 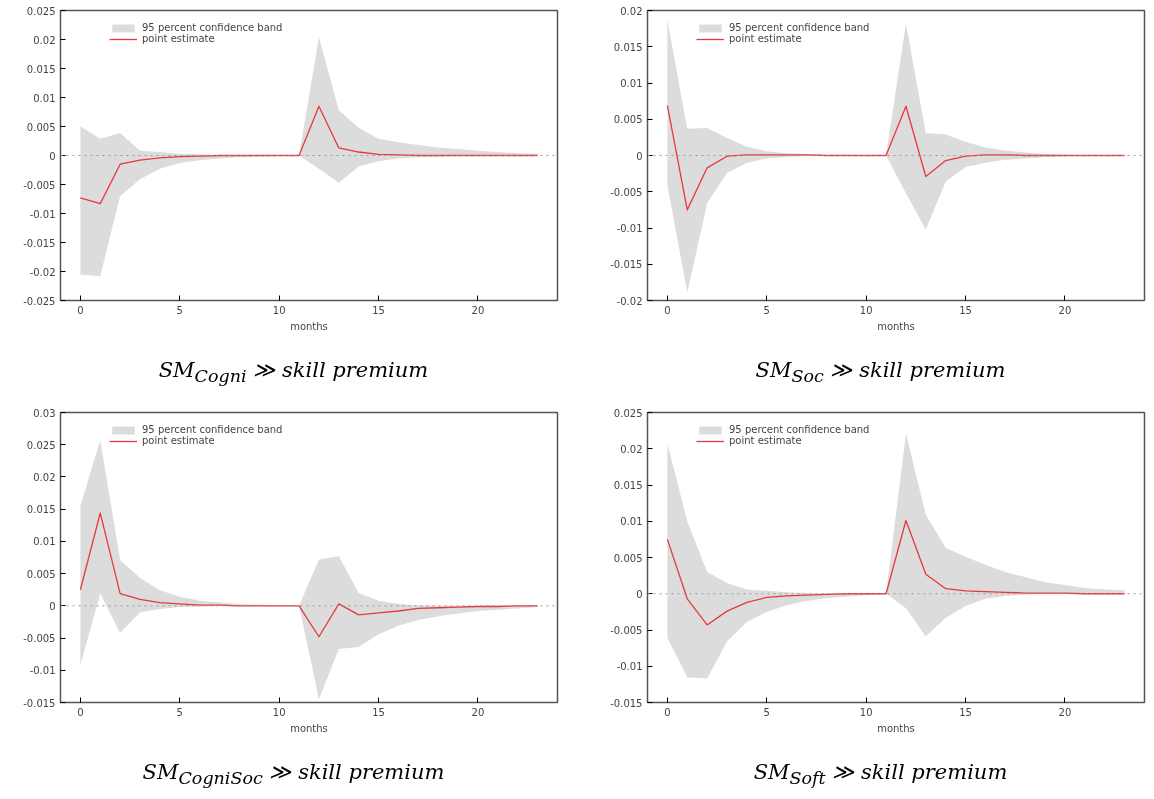 I want to click on y-tick-label: 0.03, so click(x=44, y=413).